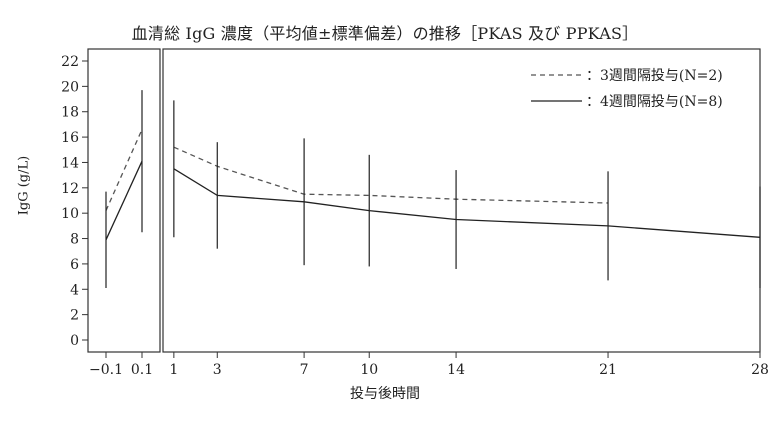 The image size is (770, 432). I want to click on y-tick-label: 4, so click(74, 290).